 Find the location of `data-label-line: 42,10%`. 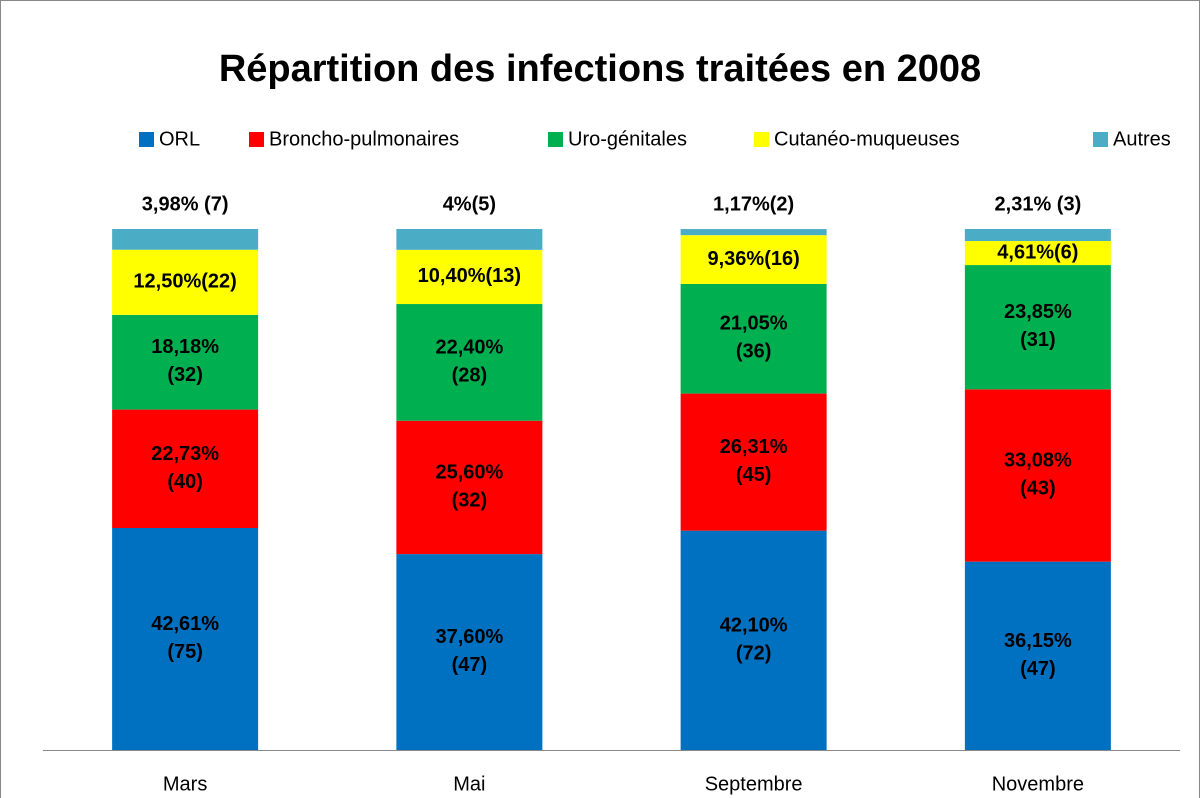

data-label-line: 42,10% is located at coordinates (754, 626).